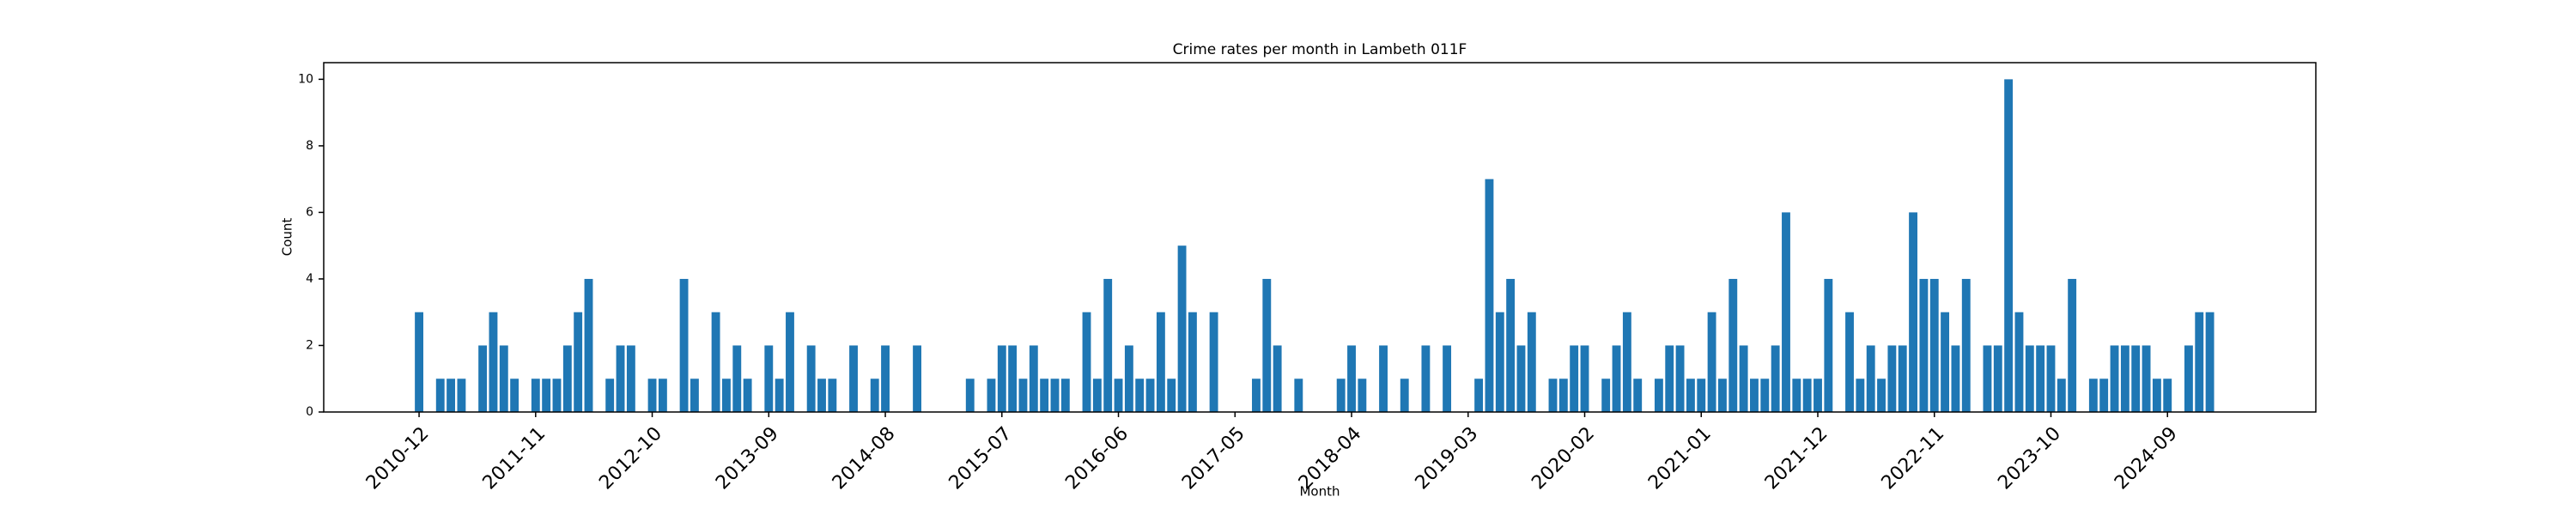  I want to click on x-tick-label: 2017-05, so click(1213, 458).